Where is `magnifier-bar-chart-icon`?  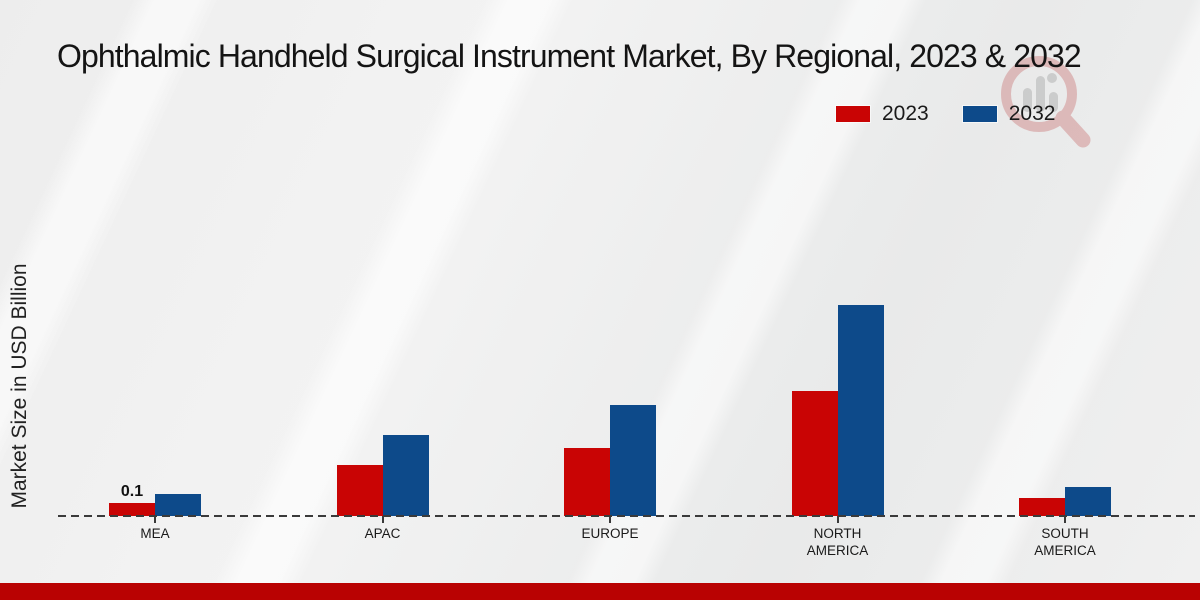
magnifier-bar-chart-icon is located at coordinates (1046, 102).